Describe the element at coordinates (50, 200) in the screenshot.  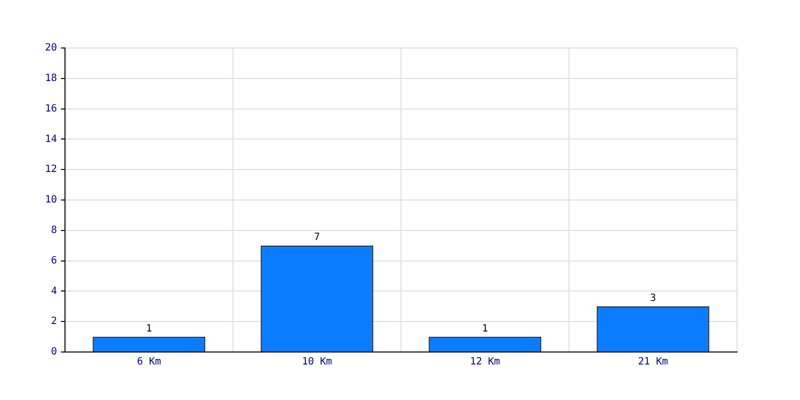
I see `y-tick-label: 10` at that location.